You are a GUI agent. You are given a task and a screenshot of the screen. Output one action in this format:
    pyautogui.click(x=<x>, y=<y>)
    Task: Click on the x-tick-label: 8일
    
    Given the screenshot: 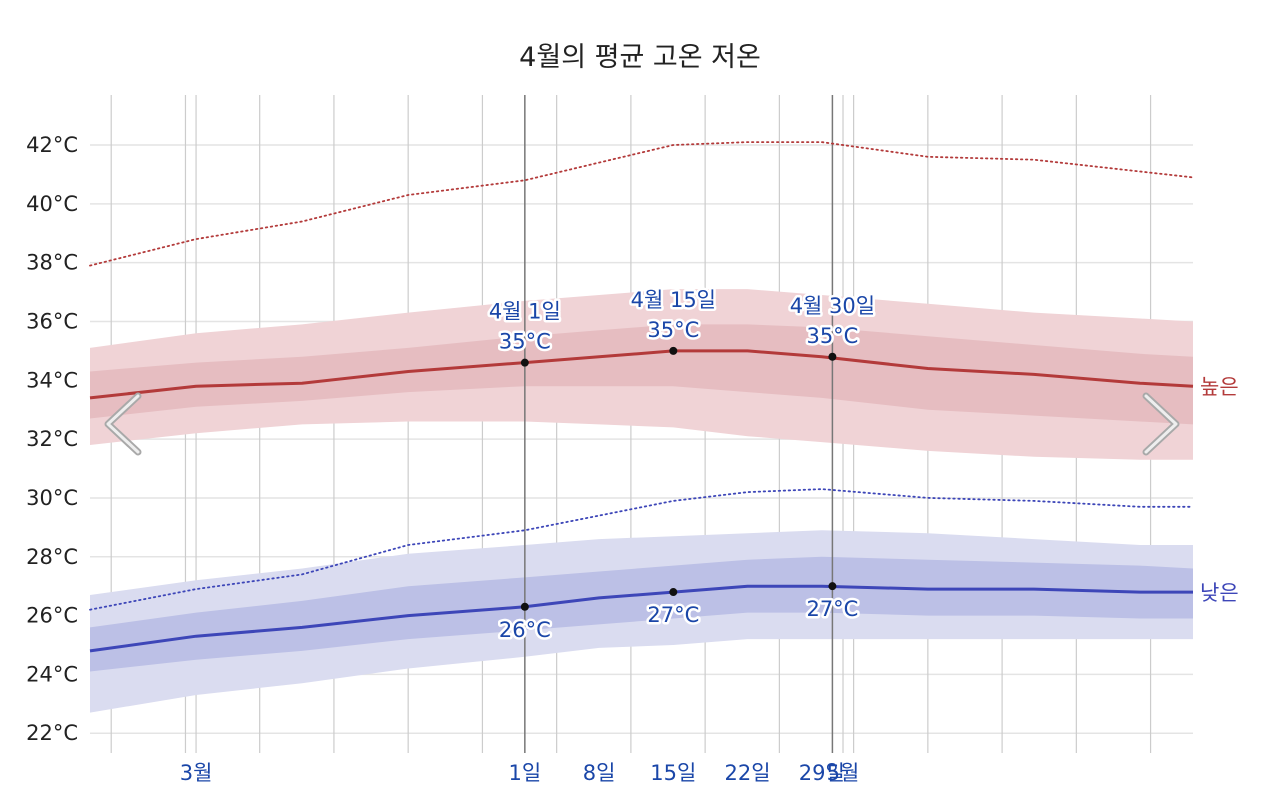 What is the action you would take?
    pyautogui.click(x=599, y=773)
    